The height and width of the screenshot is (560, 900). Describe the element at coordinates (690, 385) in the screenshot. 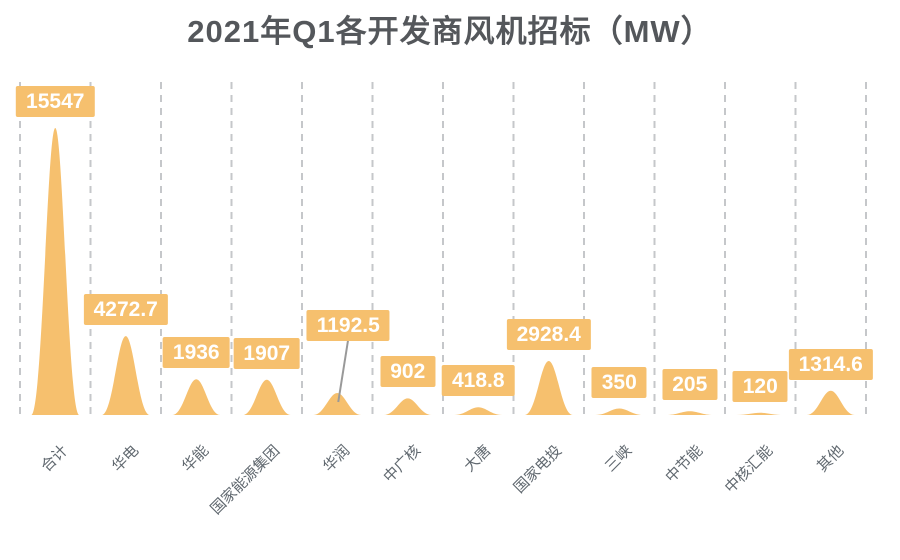

I see `value-label: 205` at that location.